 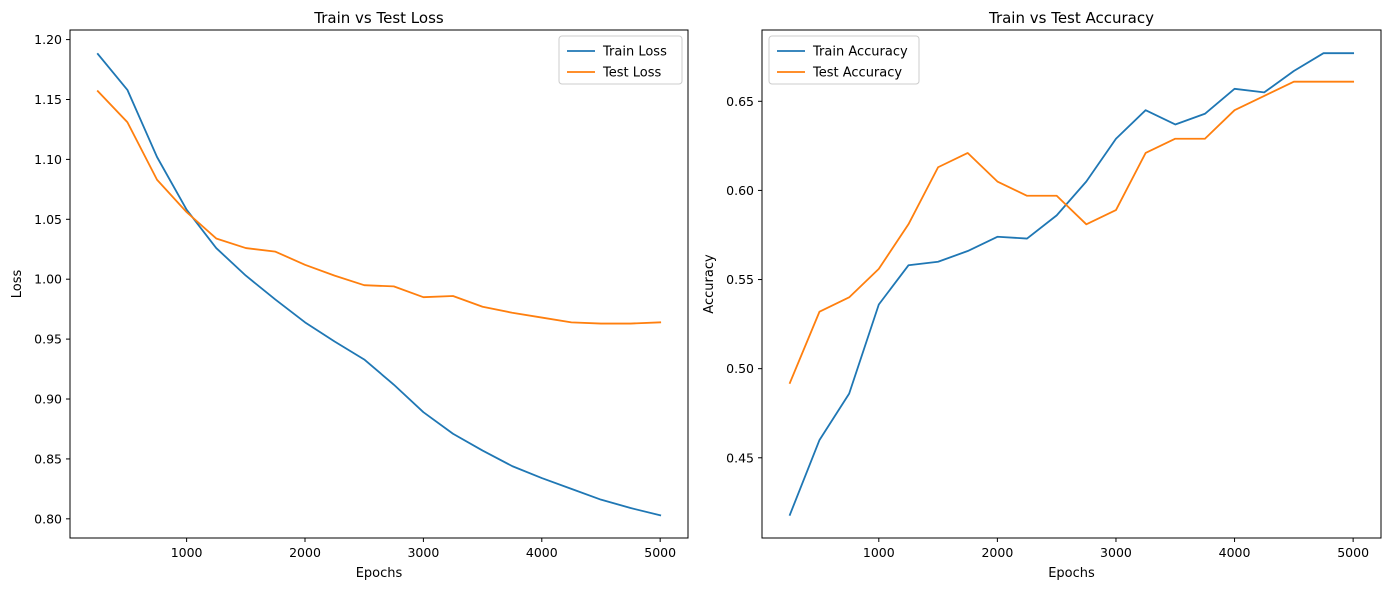 What do you see at coordinates (48, 458) in the screenshot?
I see `loss-y-tick-label: 0.85` at bounding box center [48, 458].